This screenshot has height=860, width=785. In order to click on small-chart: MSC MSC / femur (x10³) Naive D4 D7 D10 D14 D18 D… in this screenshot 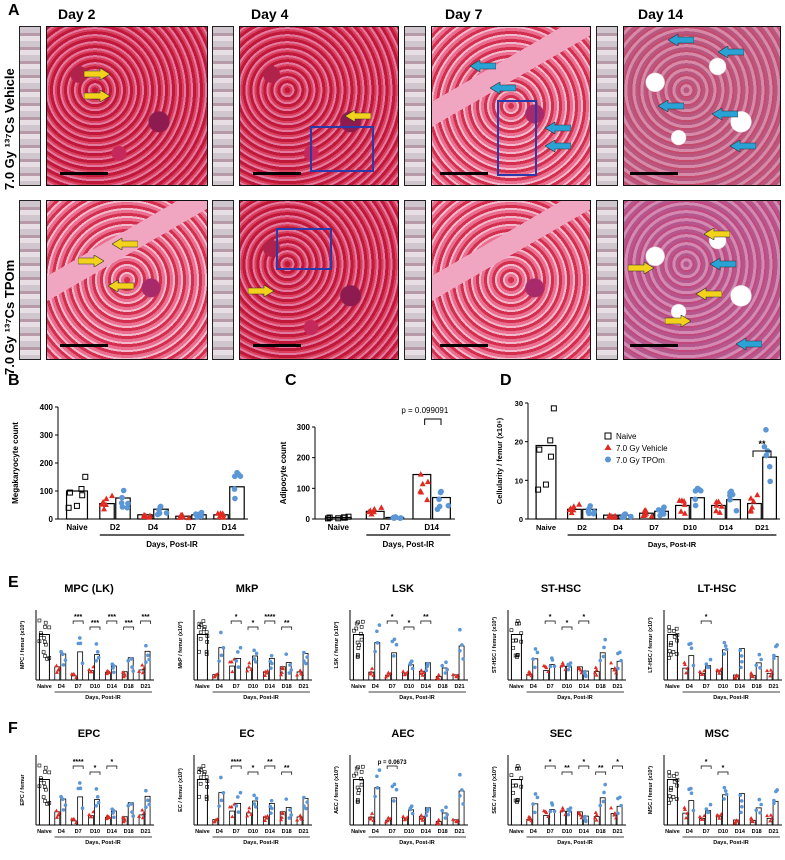, I will do `click(714, 787)`.